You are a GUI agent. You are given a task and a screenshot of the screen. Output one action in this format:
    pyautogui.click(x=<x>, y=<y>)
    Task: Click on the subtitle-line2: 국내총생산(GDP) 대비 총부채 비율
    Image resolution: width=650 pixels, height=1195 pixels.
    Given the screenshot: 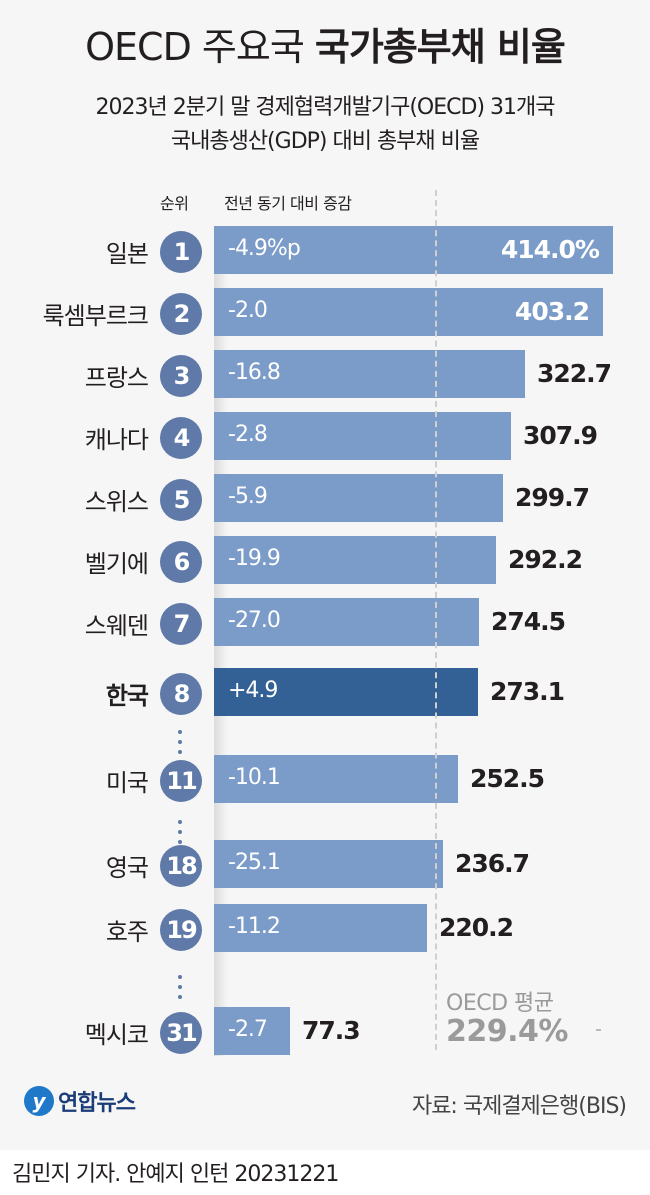 What is the action you would take?
    pyautogui.click(x=325, y=141)
    